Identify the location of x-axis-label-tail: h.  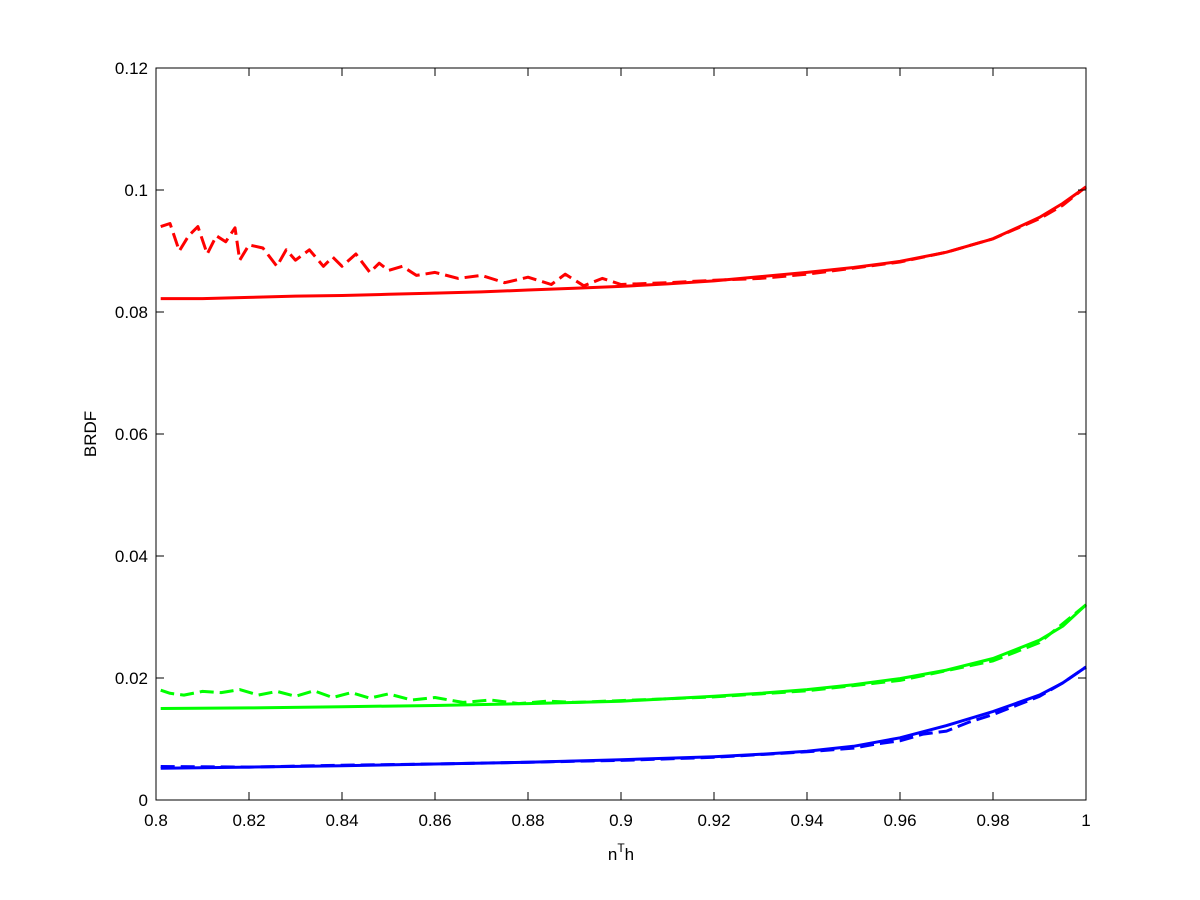
(629, 854).